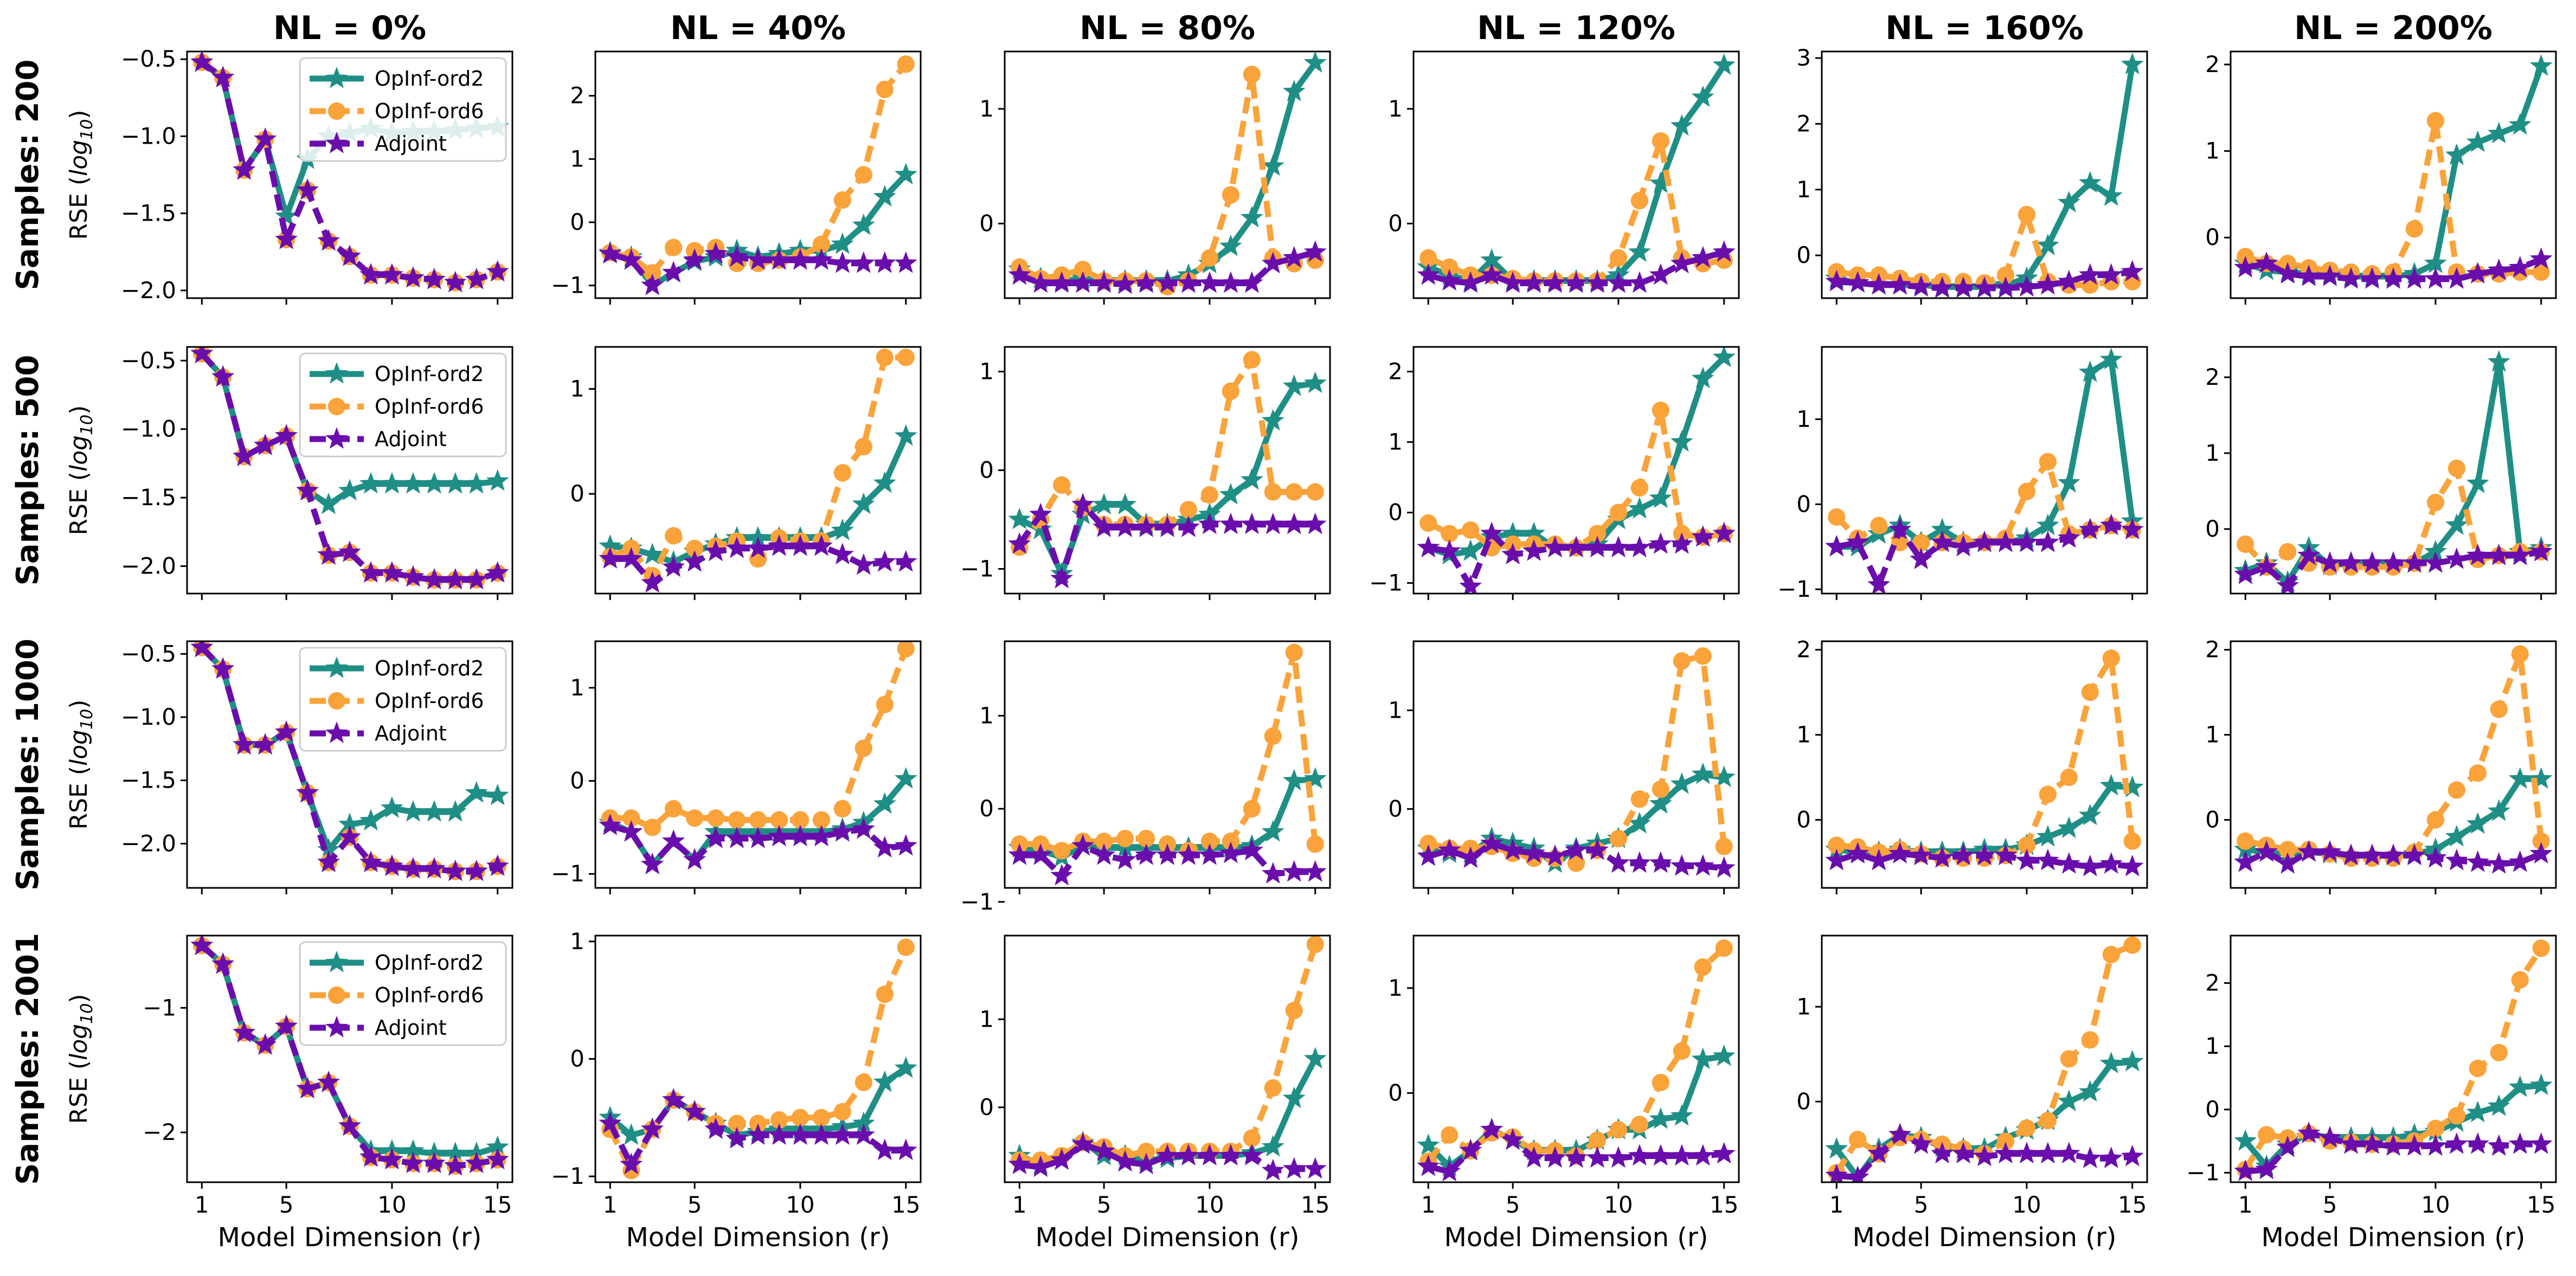 The height and width of the screenshot is (1276, 2576). Describe the element at coordinates (2203, 1172) in the screenshot. I see `y-tick-label: −1` at that location.